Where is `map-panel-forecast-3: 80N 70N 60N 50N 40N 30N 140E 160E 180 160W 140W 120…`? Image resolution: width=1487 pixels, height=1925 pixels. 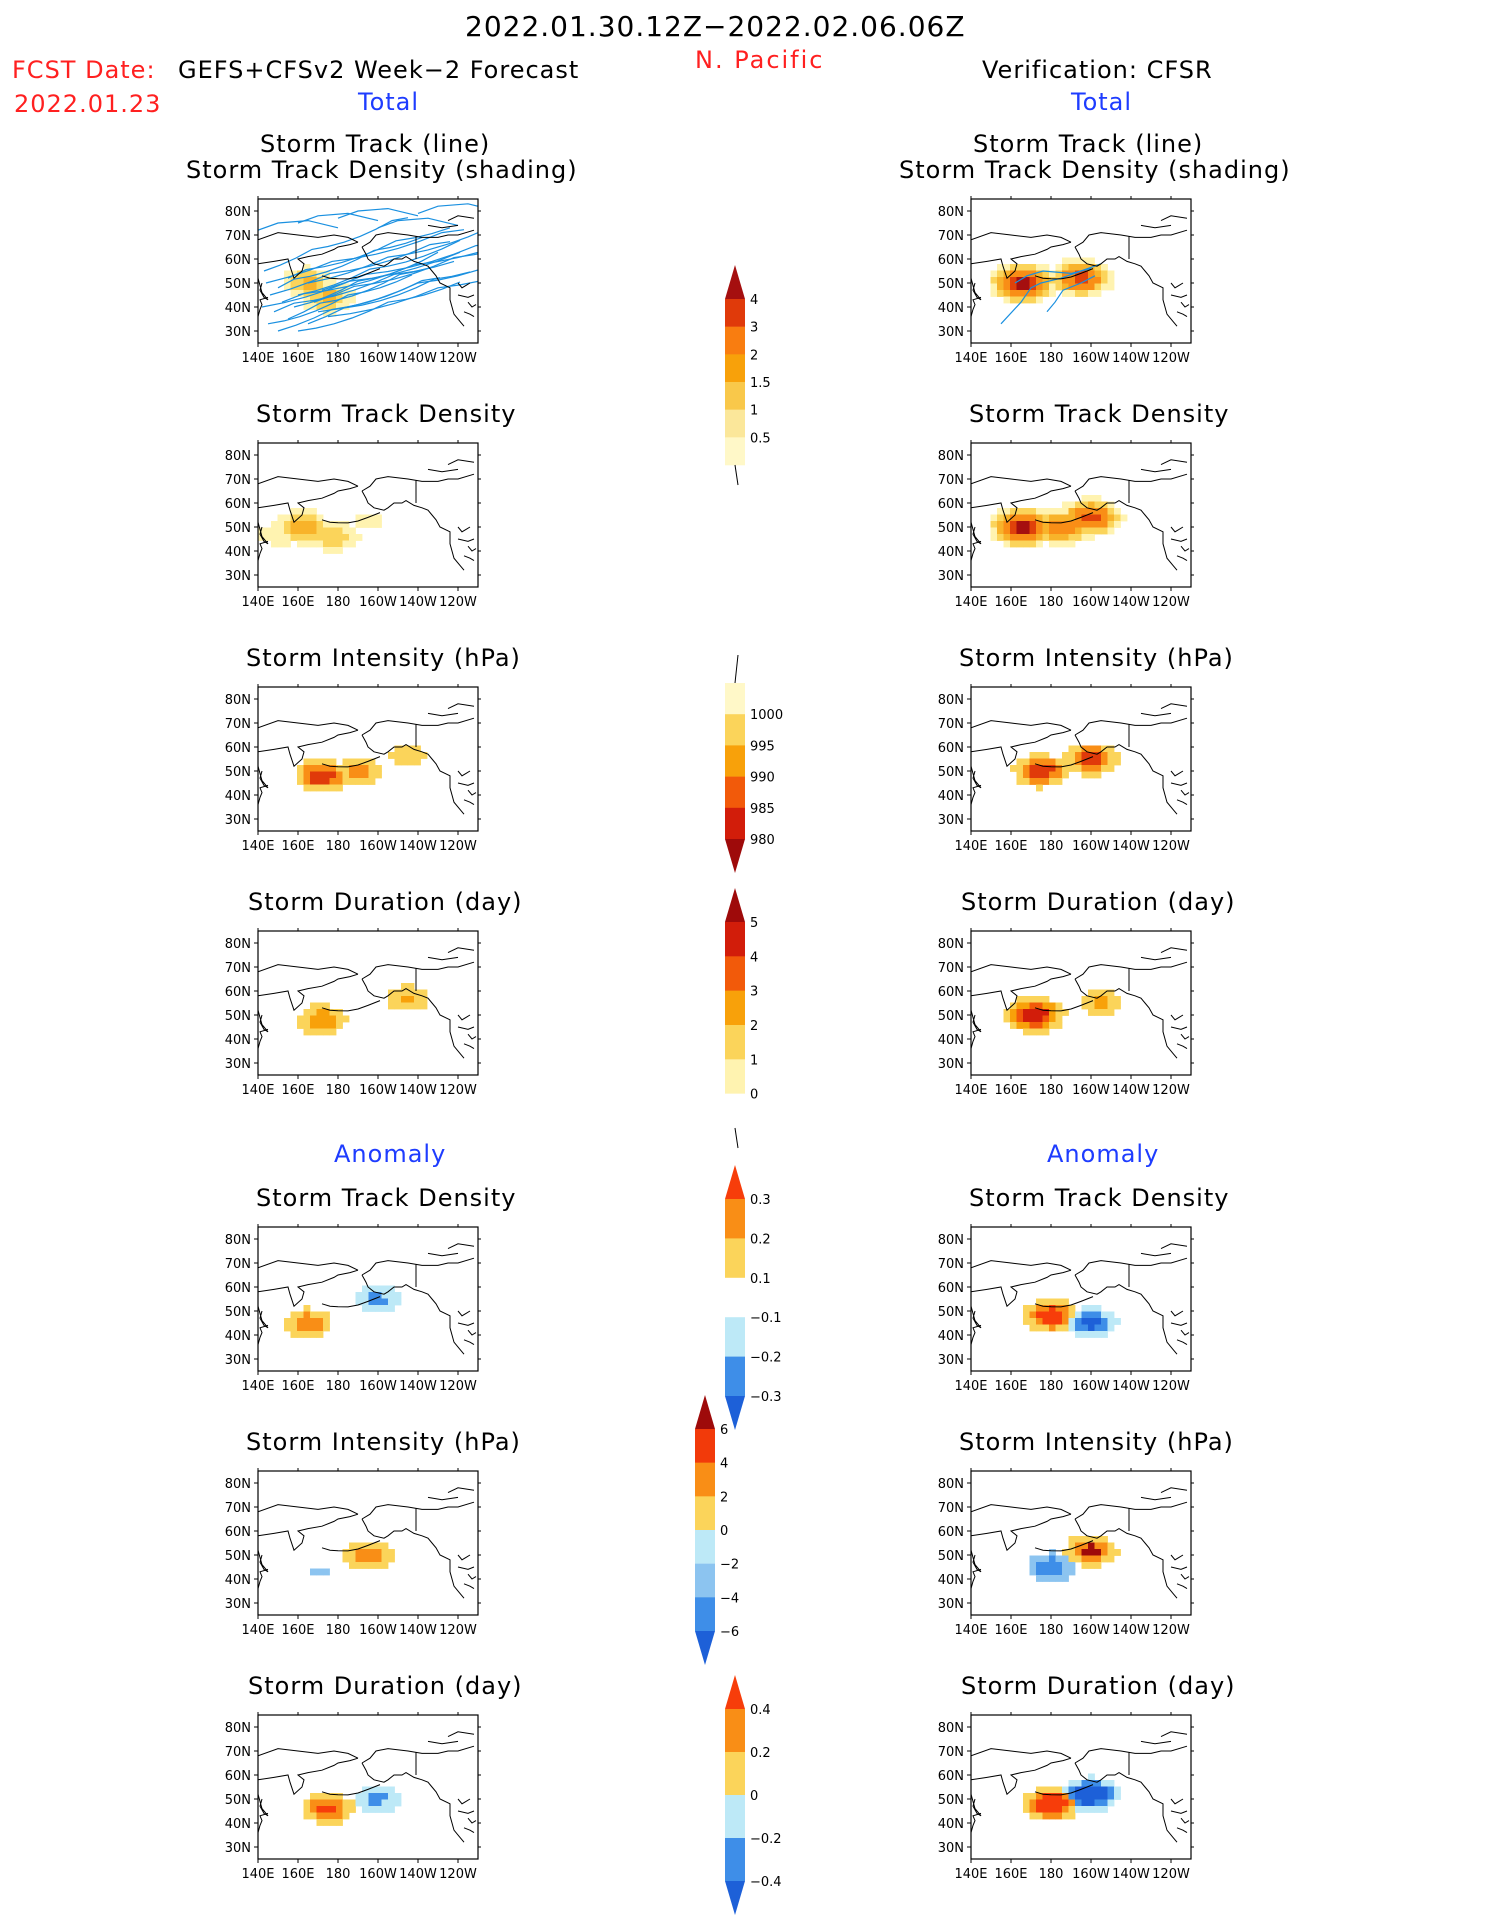 map-panel-forecast-3: 80N 70N 60N 50N 40N 30N 140E 160E 180 160W 140W 120… is located at coordinates (353, 1013).